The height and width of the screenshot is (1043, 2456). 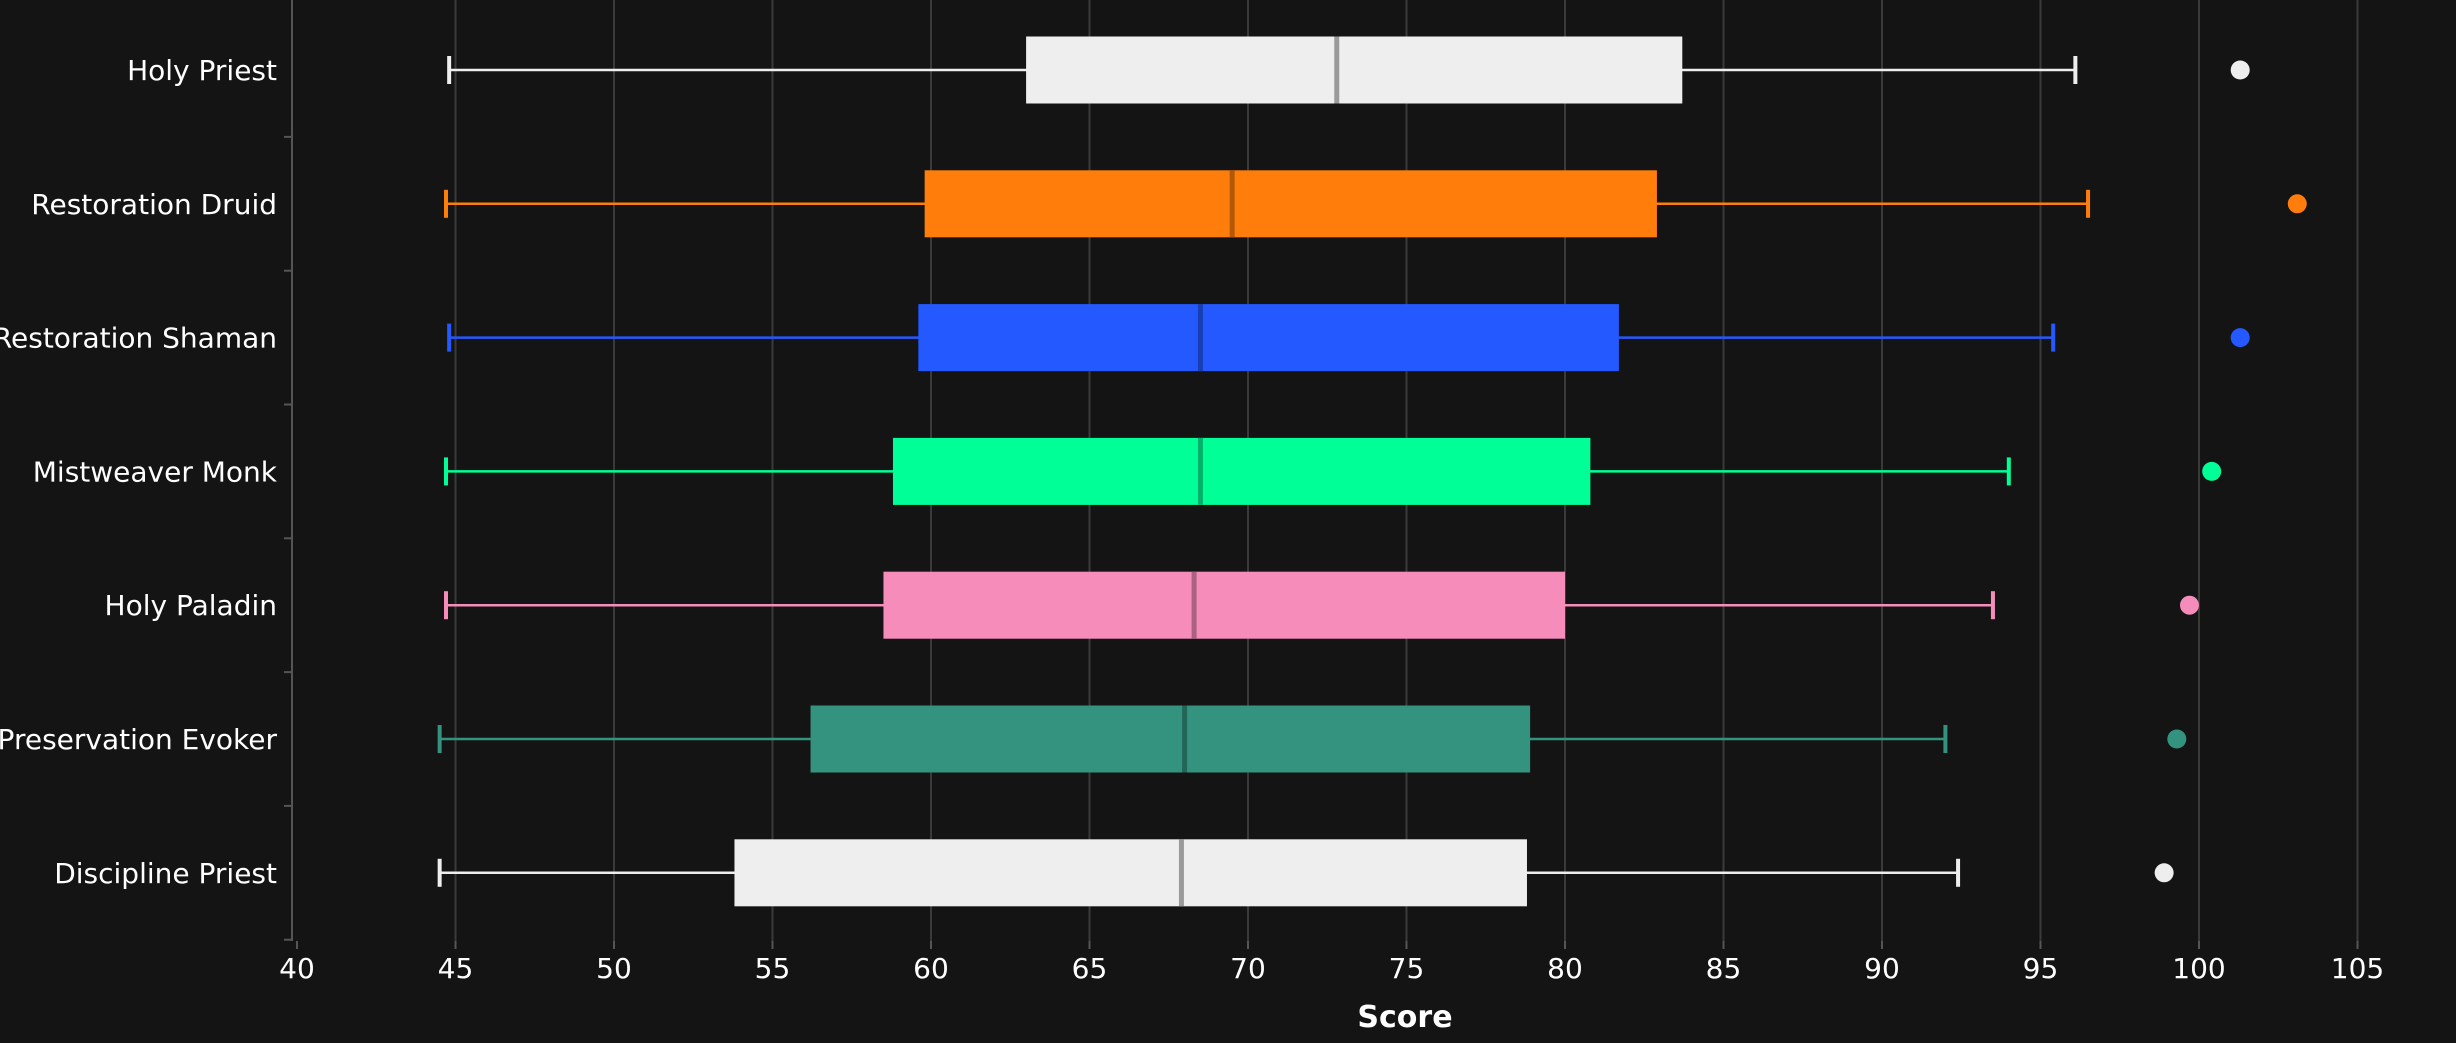 I want to click on category-label: Holy Paladin, so click(x=191, y=605).